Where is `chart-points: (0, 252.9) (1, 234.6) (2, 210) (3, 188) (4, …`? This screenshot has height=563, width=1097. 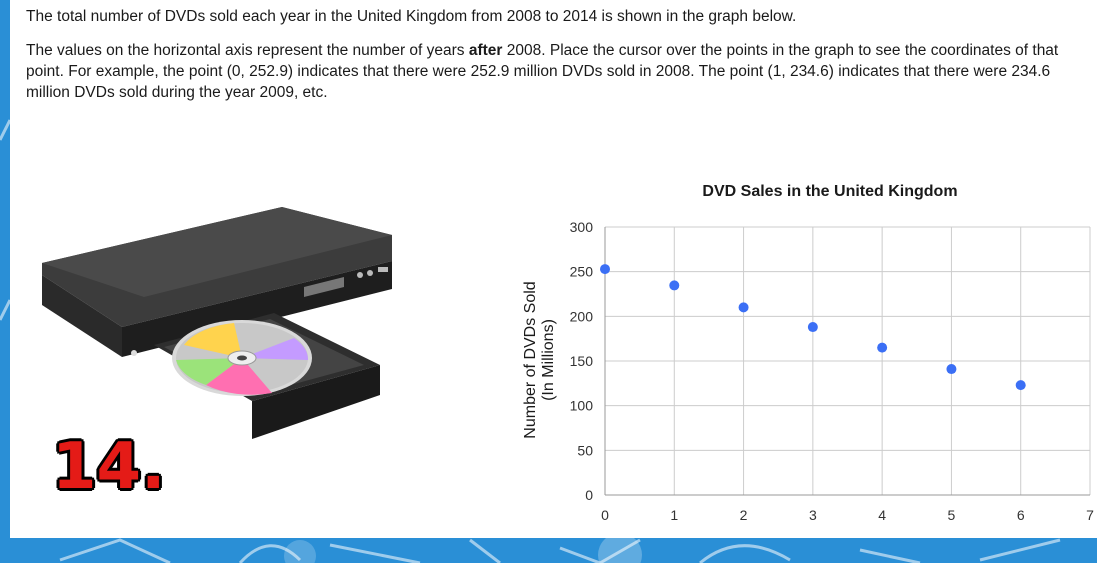 chart-points: (0, 252.9) (1, 234.6) (2, 210) (3, 188) (4, … is located at coordinates (813, 327).